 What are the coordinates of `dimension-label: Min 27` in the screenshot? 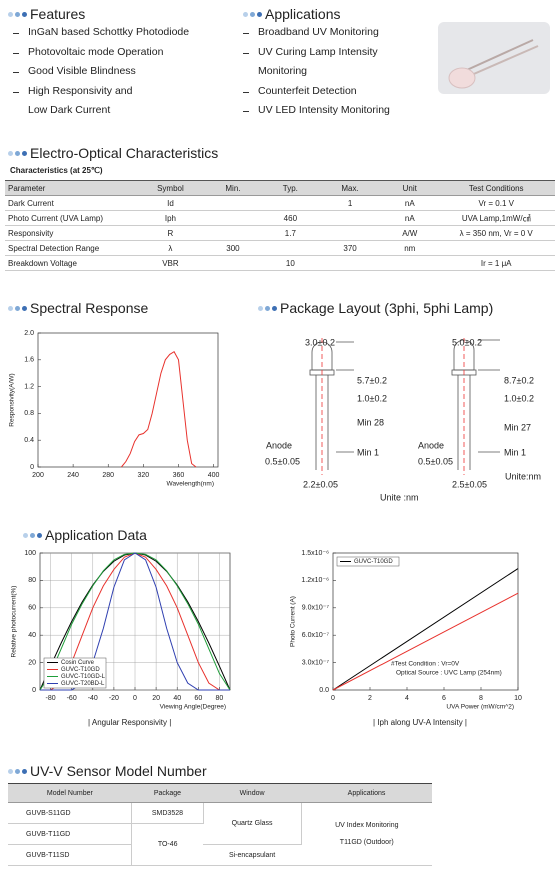 It's located at (517, 427).